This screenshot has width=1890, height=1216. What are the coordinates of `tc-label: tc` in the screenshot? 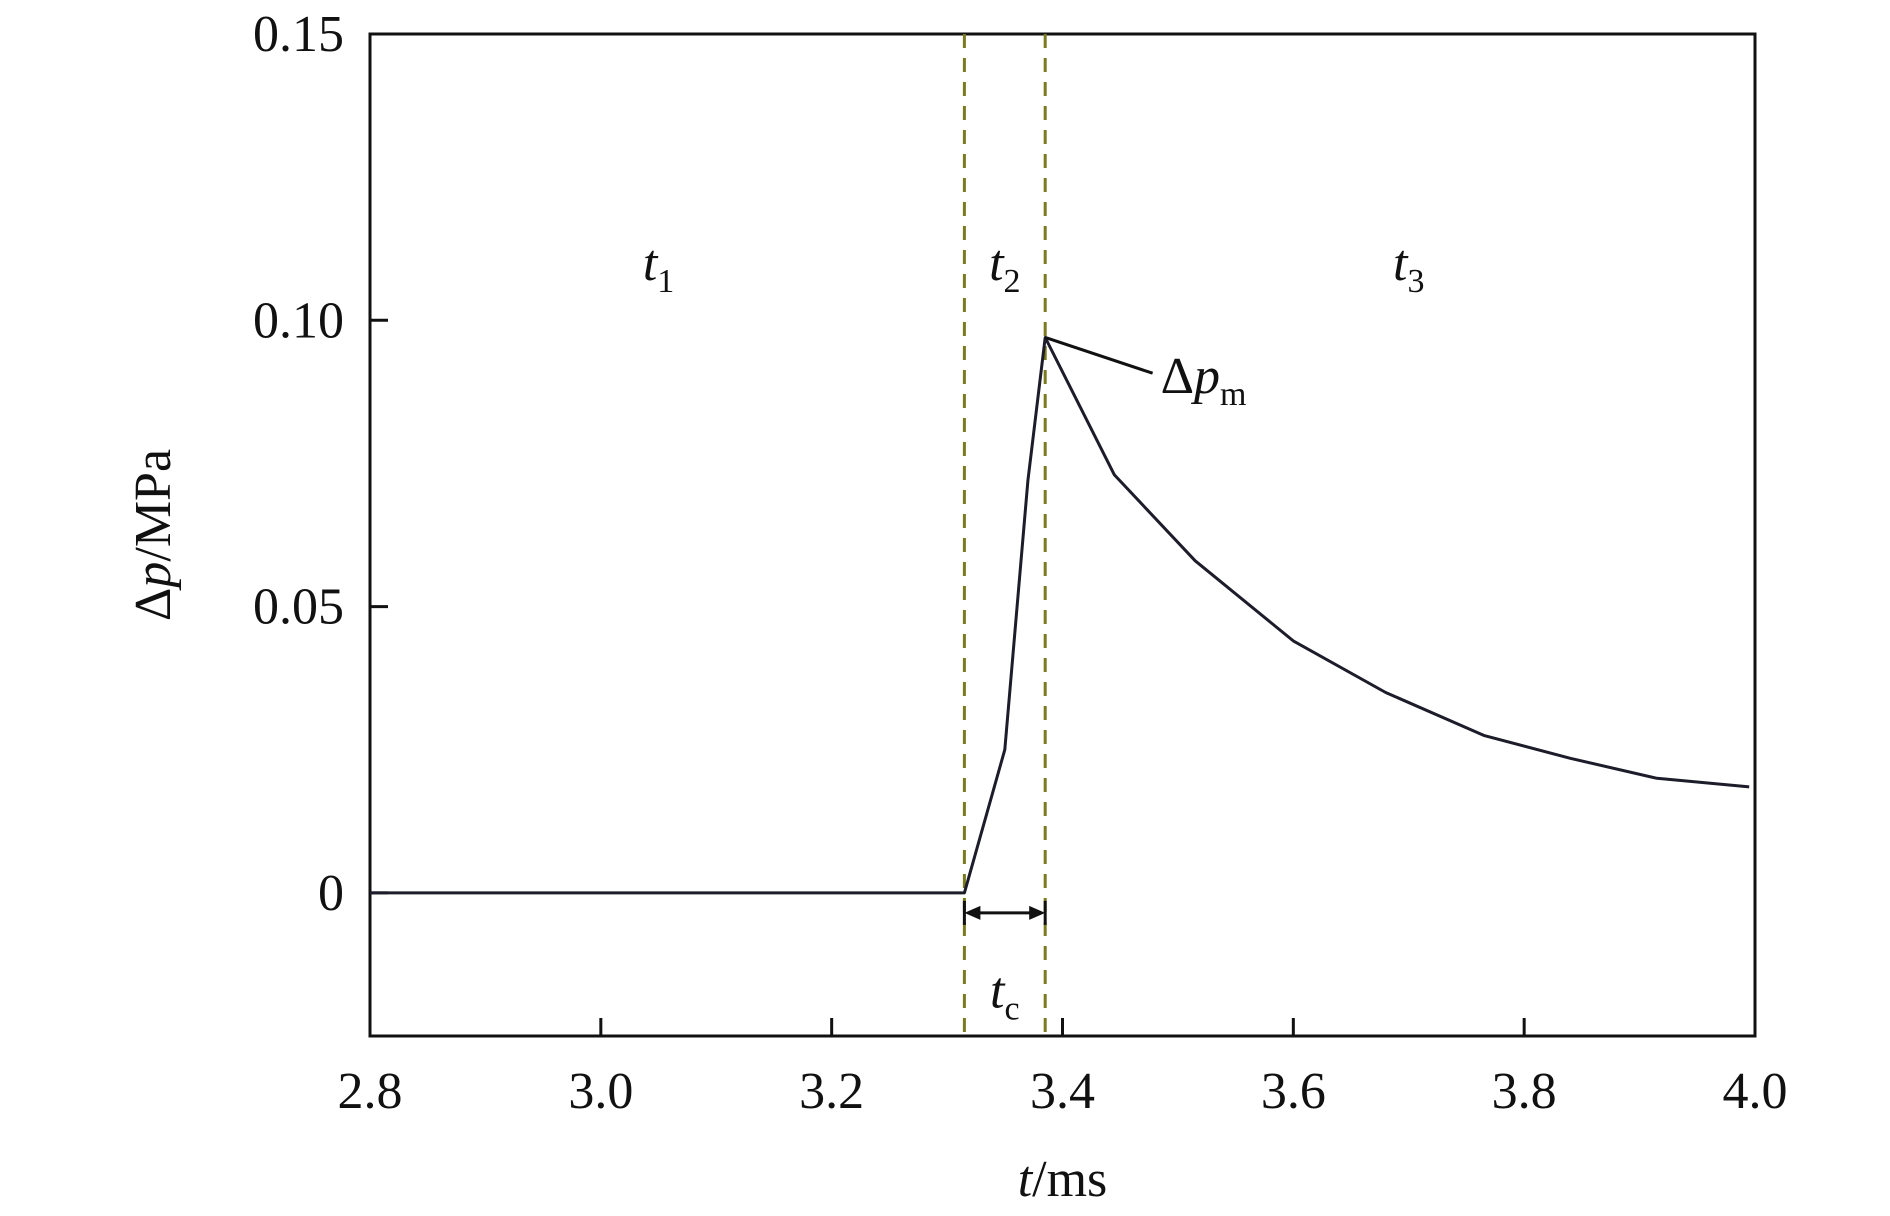 It's located at (1005, 994).